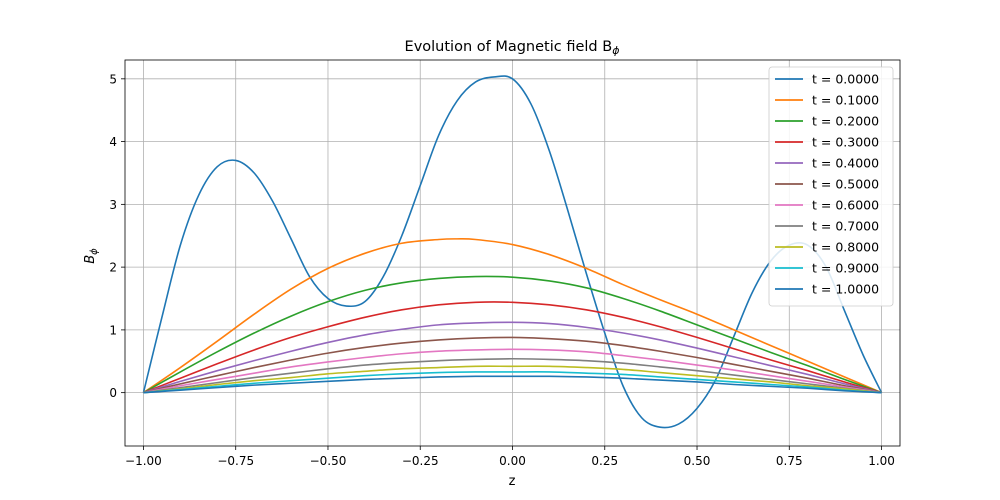 The height and width of the screenshot is (500, 1000). Describe the element at coordinates (697, 461) in the screenshot. I see `x-tick-label: 0.50` at that location.